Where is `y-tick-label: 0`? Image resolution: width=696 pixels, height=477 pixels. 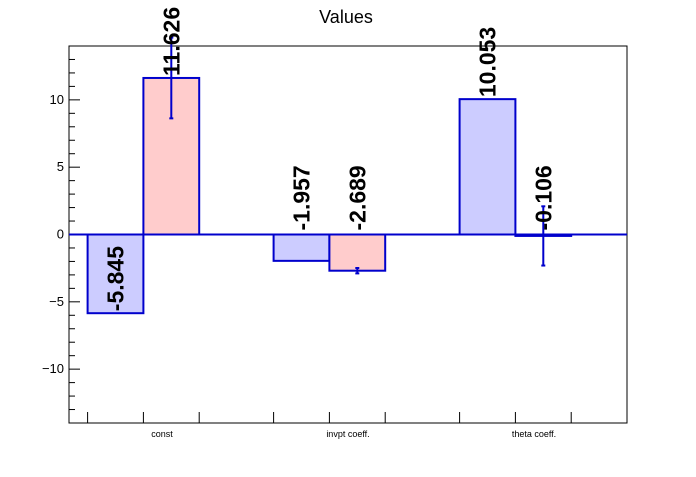
y-tick-label: 0 is located at coordinates (60, 234).